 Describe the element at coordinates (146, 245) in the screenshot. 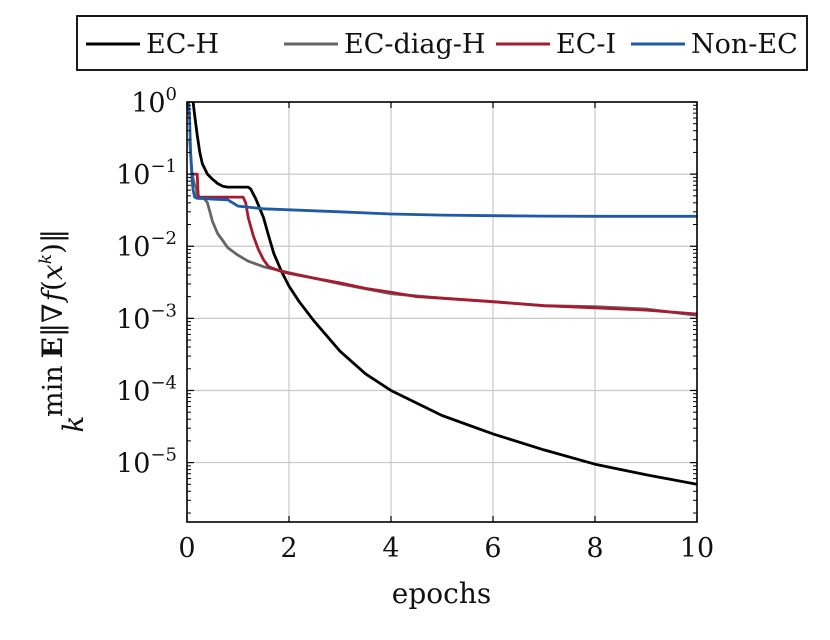

I see `y-tick-label: 10⁻²` at that location.